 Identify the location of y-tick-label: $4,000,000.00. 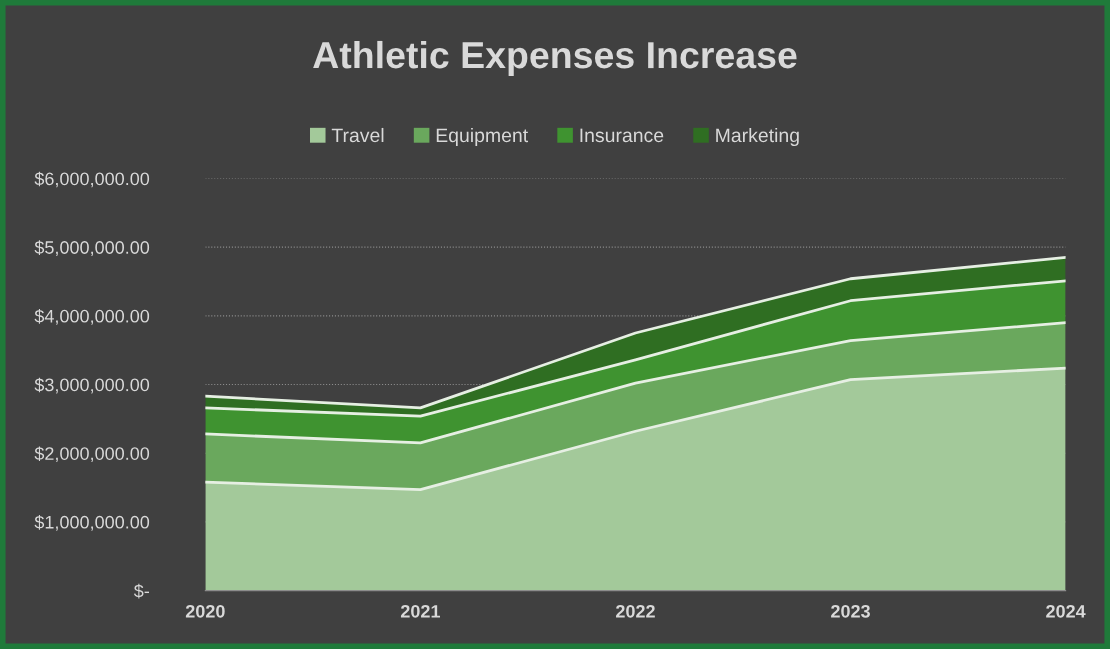
(92, 317).